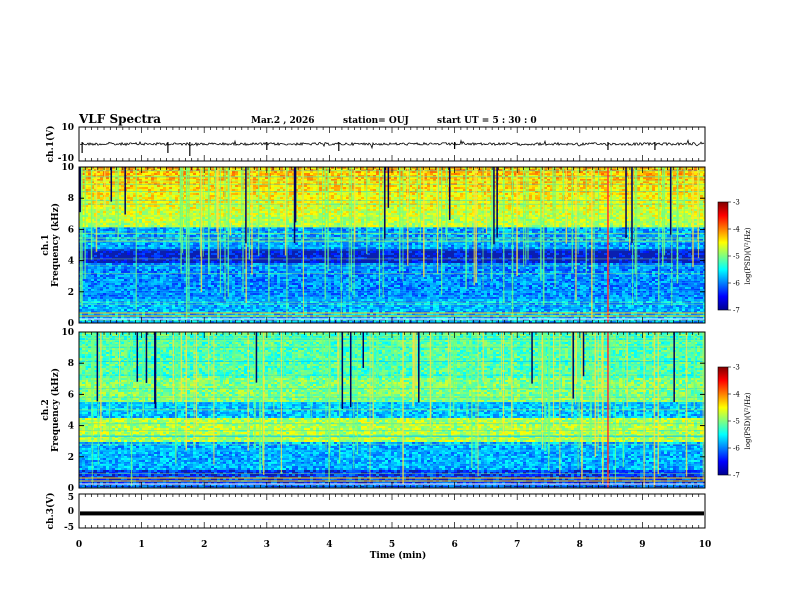 This screenshot has width=792, height=612. Describe the element at coordinates (431, 186) in the screenshot. I see `ch1-spec-cell-1998` at that location.